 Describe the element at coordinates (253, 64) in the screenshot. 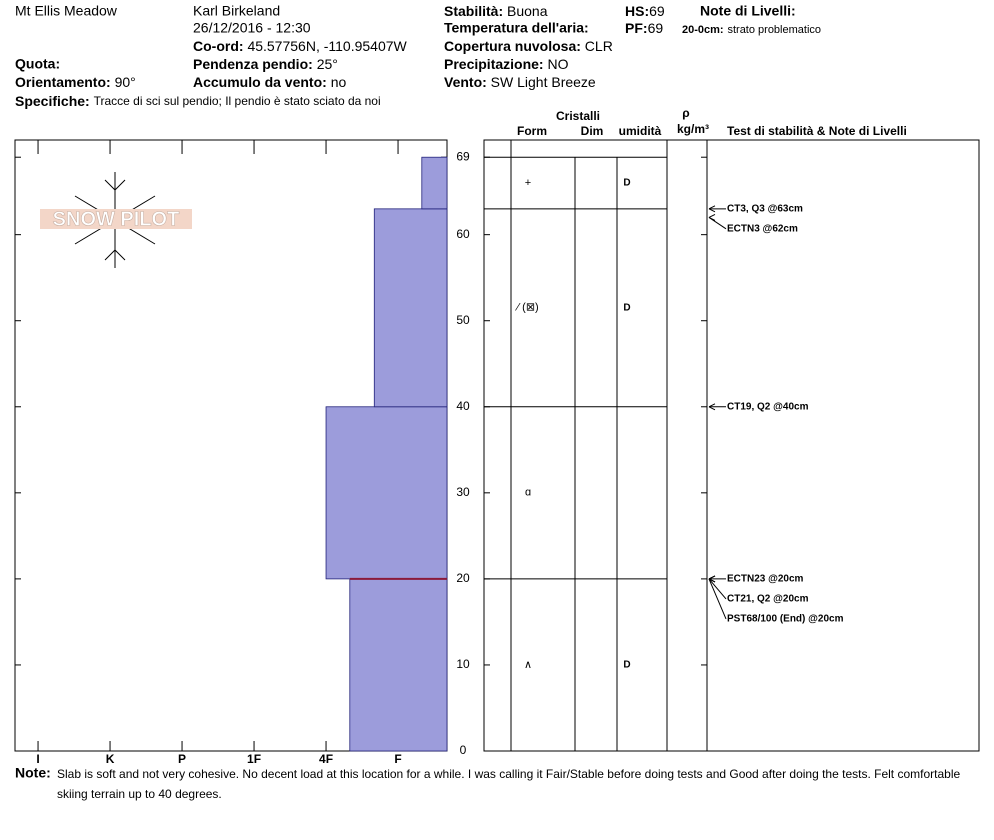

I see `label: Pendenza pendio:` at that location.